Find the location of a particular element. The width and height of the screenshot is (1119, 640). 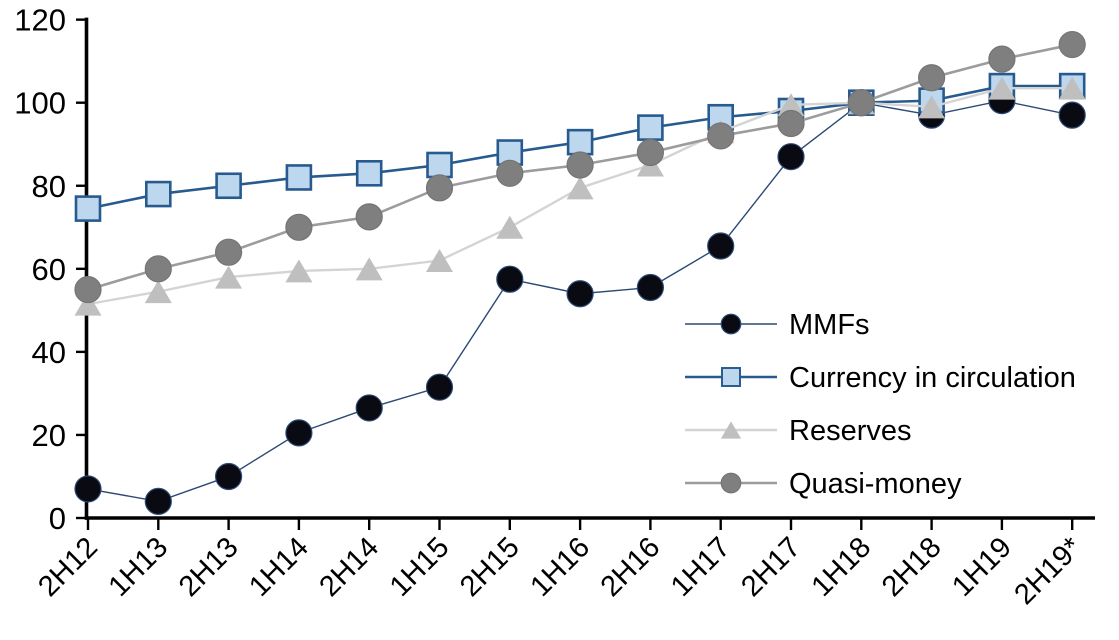

legend-item: Reserves is located at coordinates (798, 431).